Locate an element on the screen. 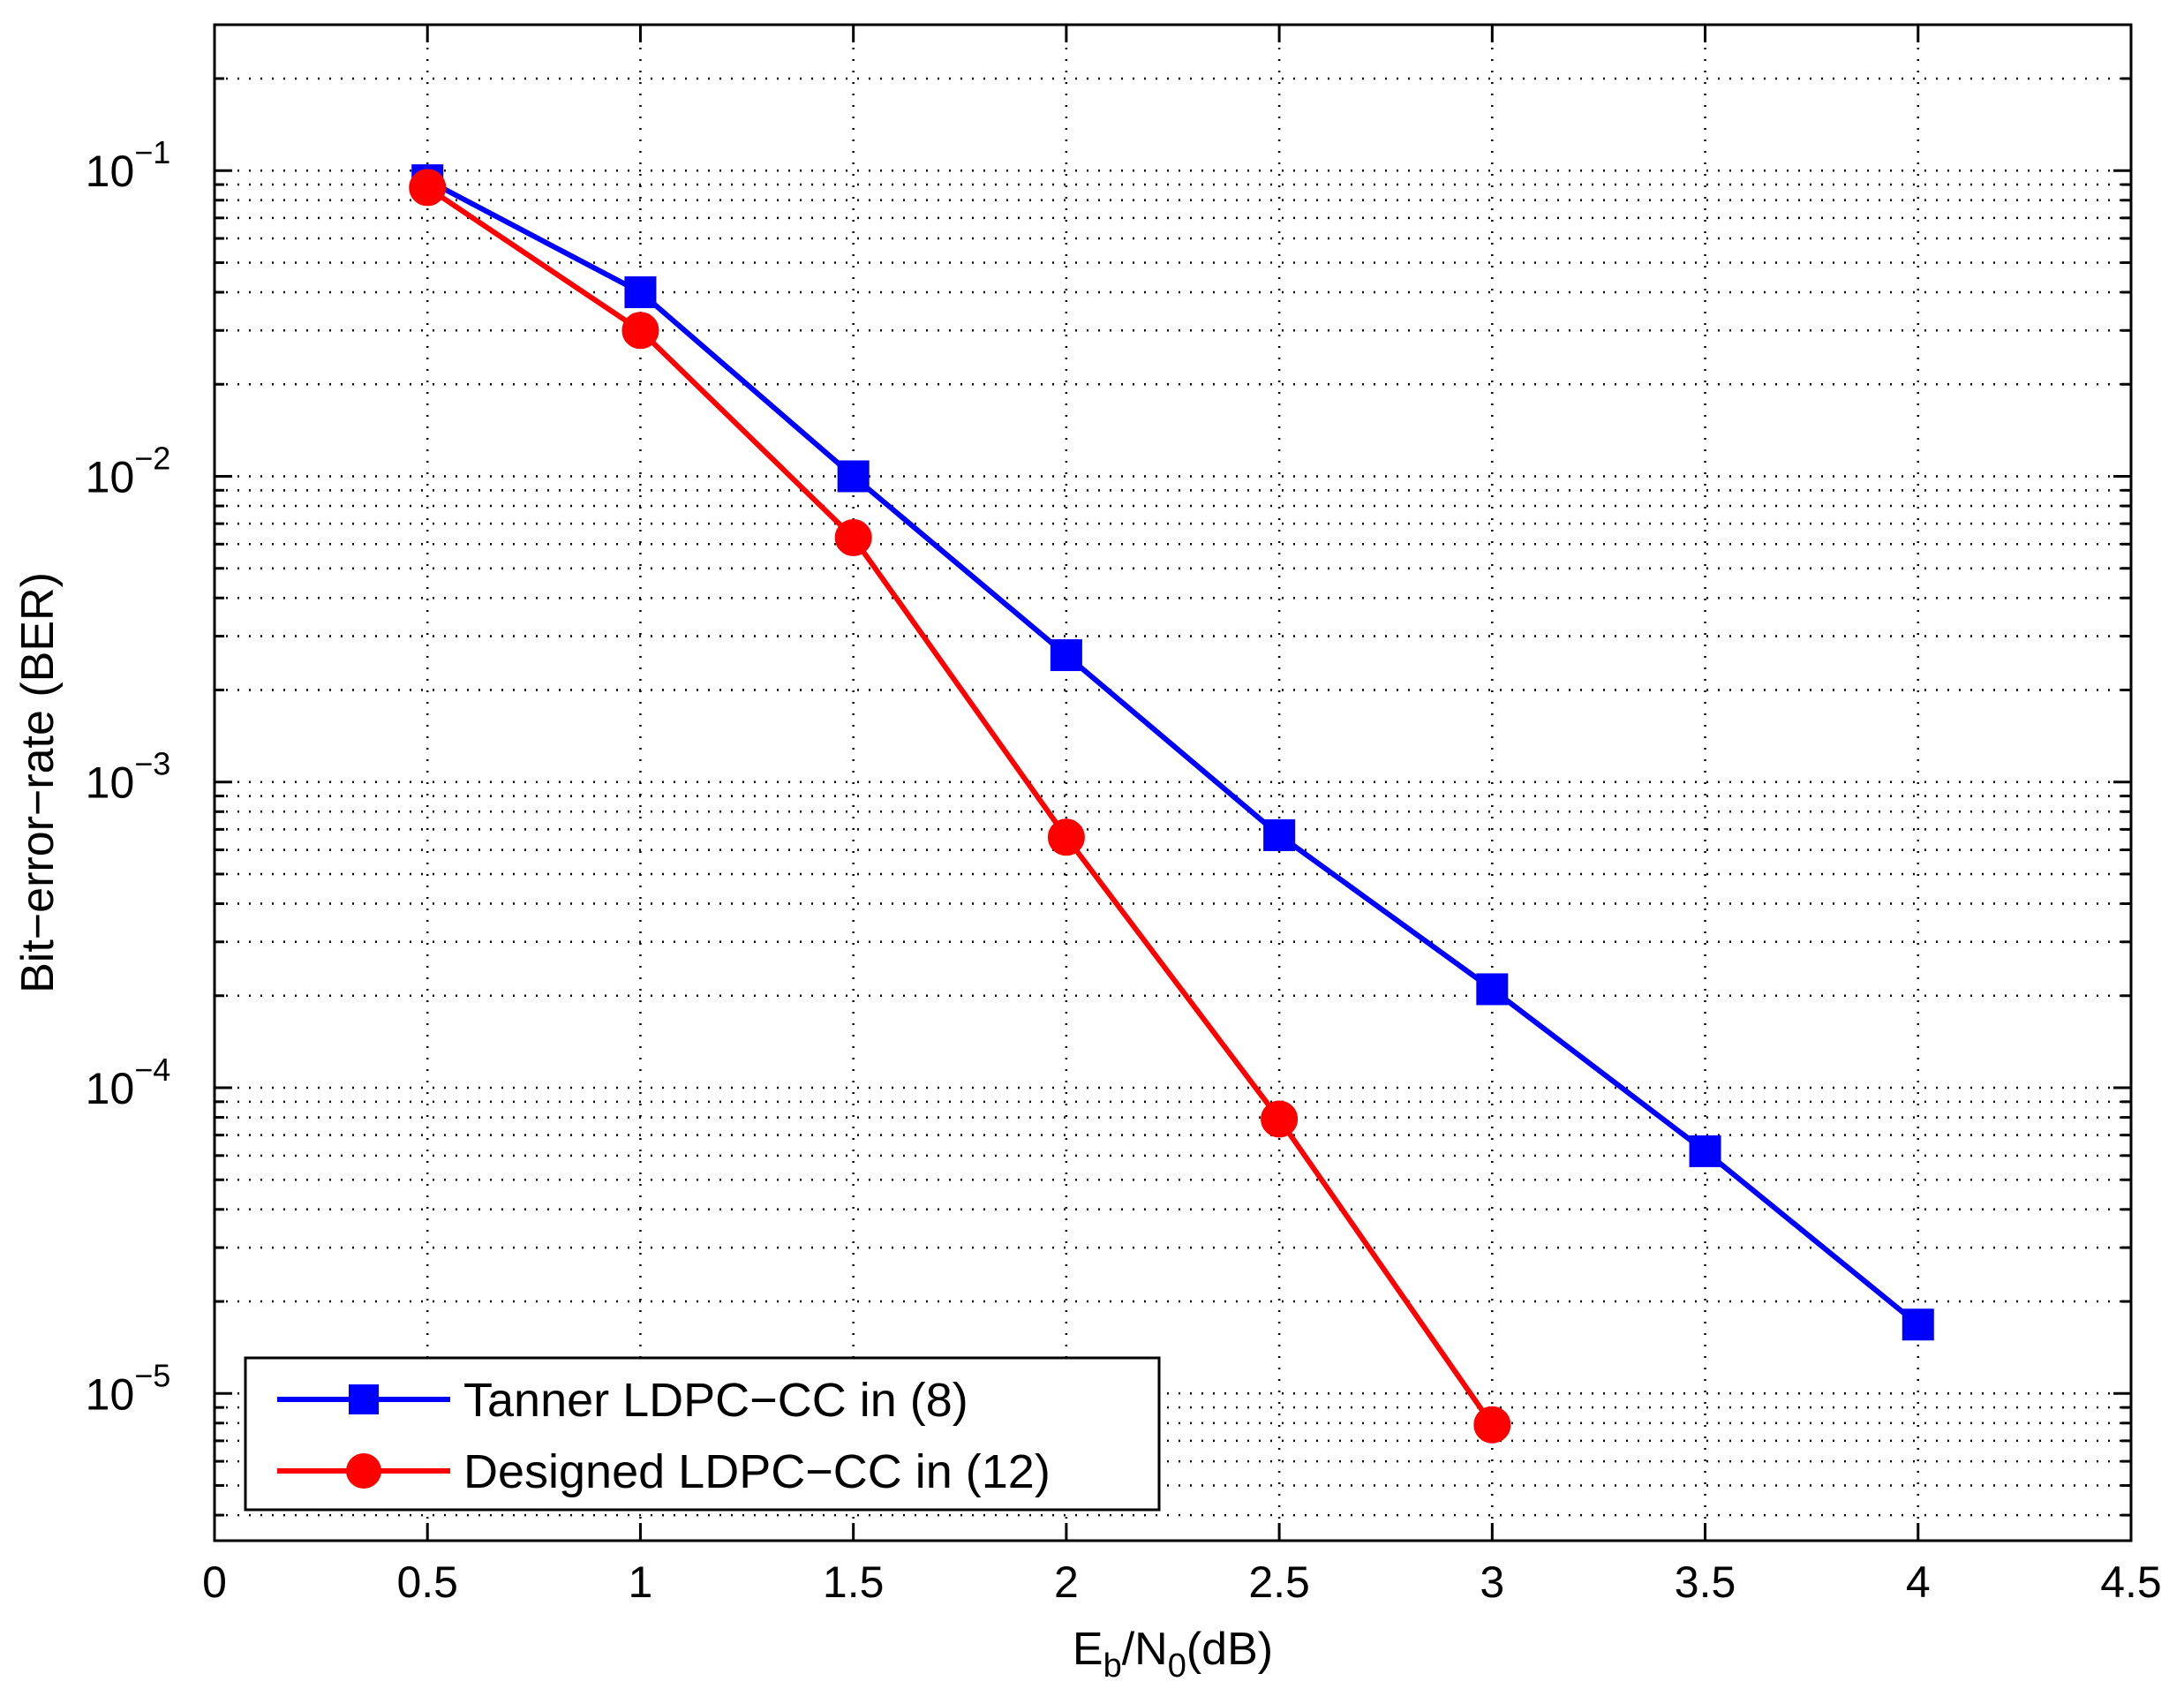 Image resolution: width=2184 pixels, height=1704 pixels. x-tick-label: 3 is located at coordinates (1492, 1582).